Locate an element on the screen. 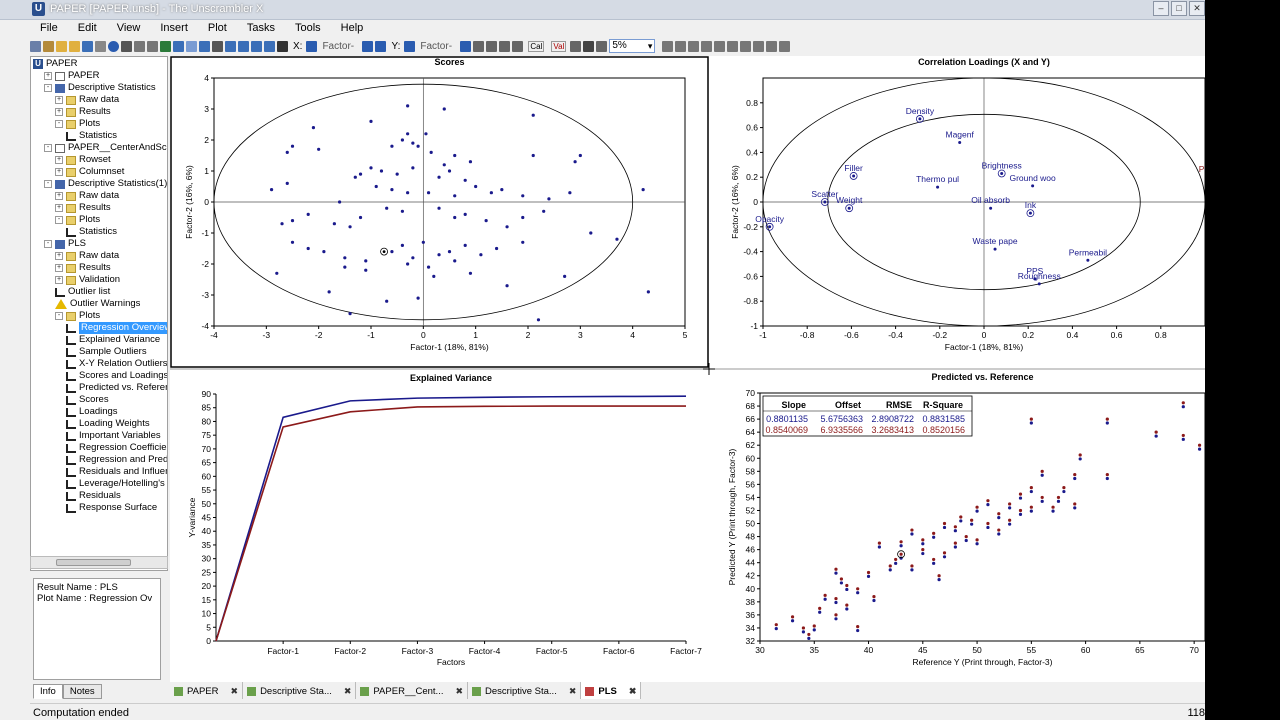 The width and height of the screenshot is (1280, 720). tree-item: + Results is located at coordinates (83, 112).